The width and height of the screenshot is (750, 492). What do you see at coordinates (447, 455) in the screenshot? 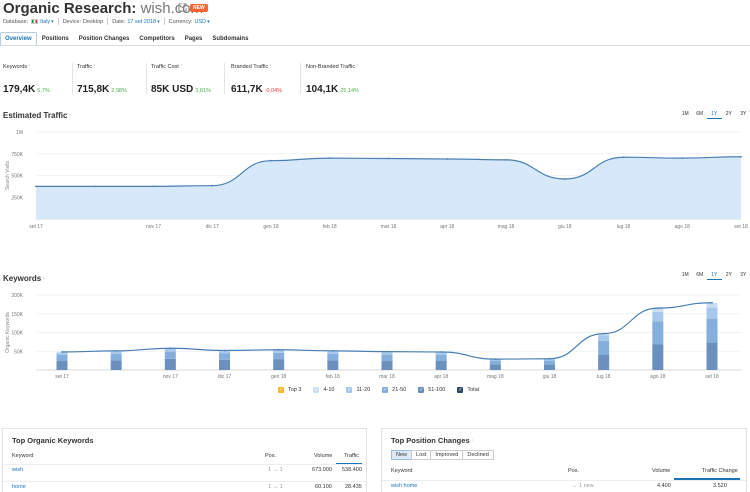
I see `subtab-improved: Improved` at bounding box center [447, 455].